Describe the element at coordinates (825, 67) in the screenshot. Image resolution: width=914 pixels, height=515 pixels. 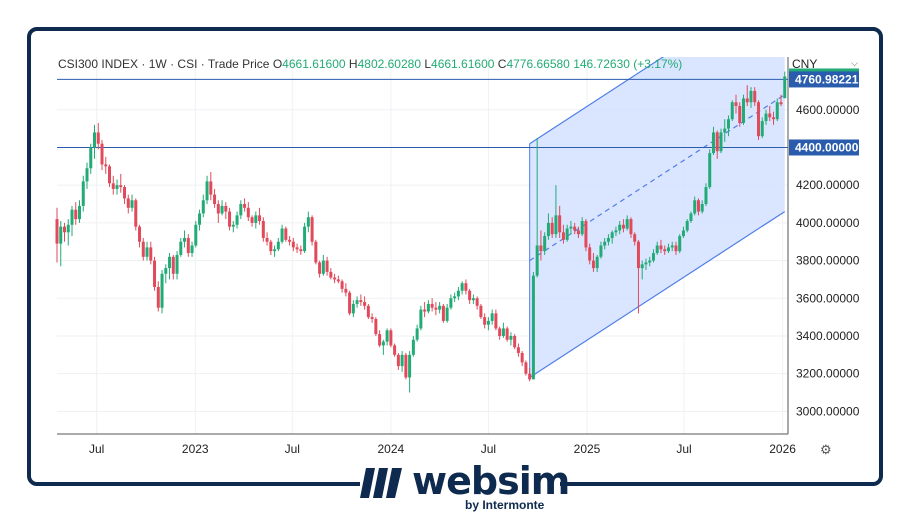
I see `currency-selector: CNY ⌵` at that location.